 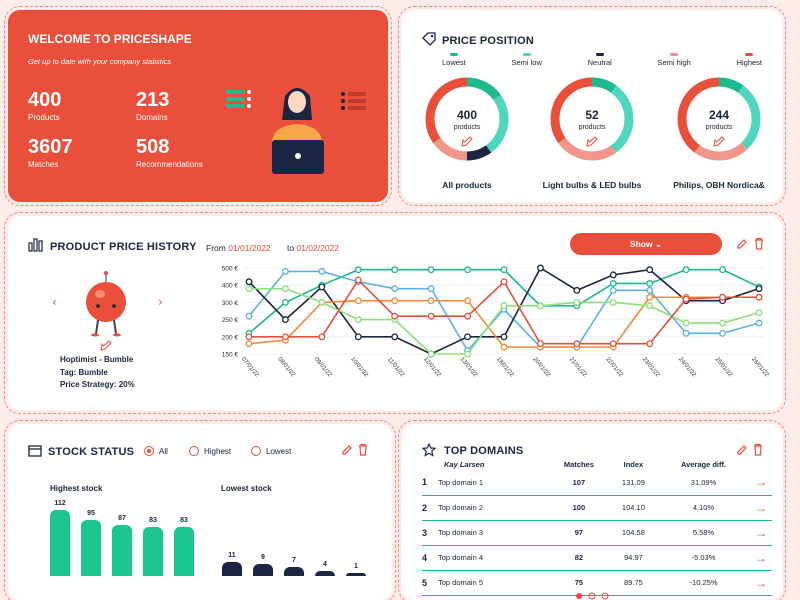 I want to click on x-tick-label: 12/01/22, so click(x=432, y=367).